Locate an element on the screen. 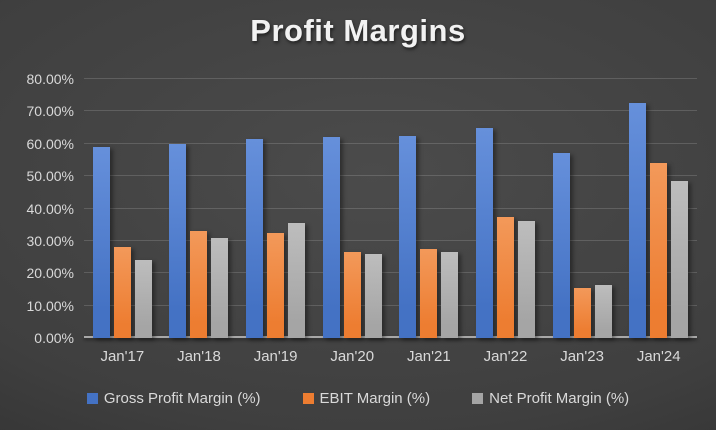 The image size is (716, 430). x-tick-label-jan-20: Jan'20 is located at coordinates (352, 356).